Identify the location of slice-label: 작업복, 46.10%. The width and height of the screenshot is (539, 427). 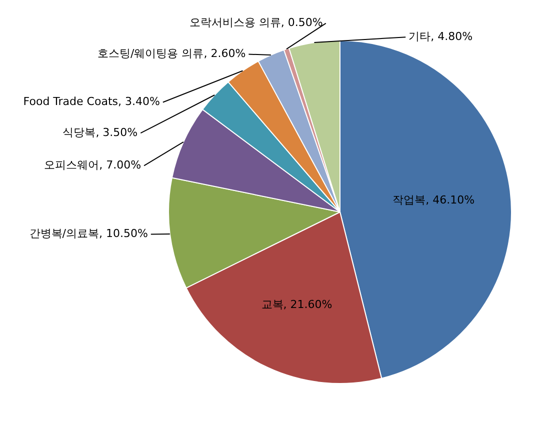
(433, 199).